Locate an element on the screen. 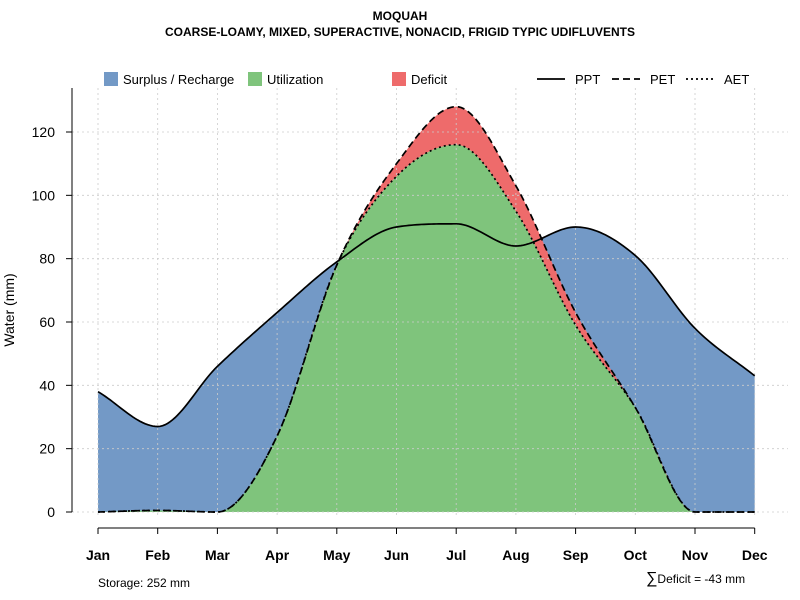 The height and width of the screenshot is (600, 800). x-tick-label: Jan is located at coordinates (98, 555).